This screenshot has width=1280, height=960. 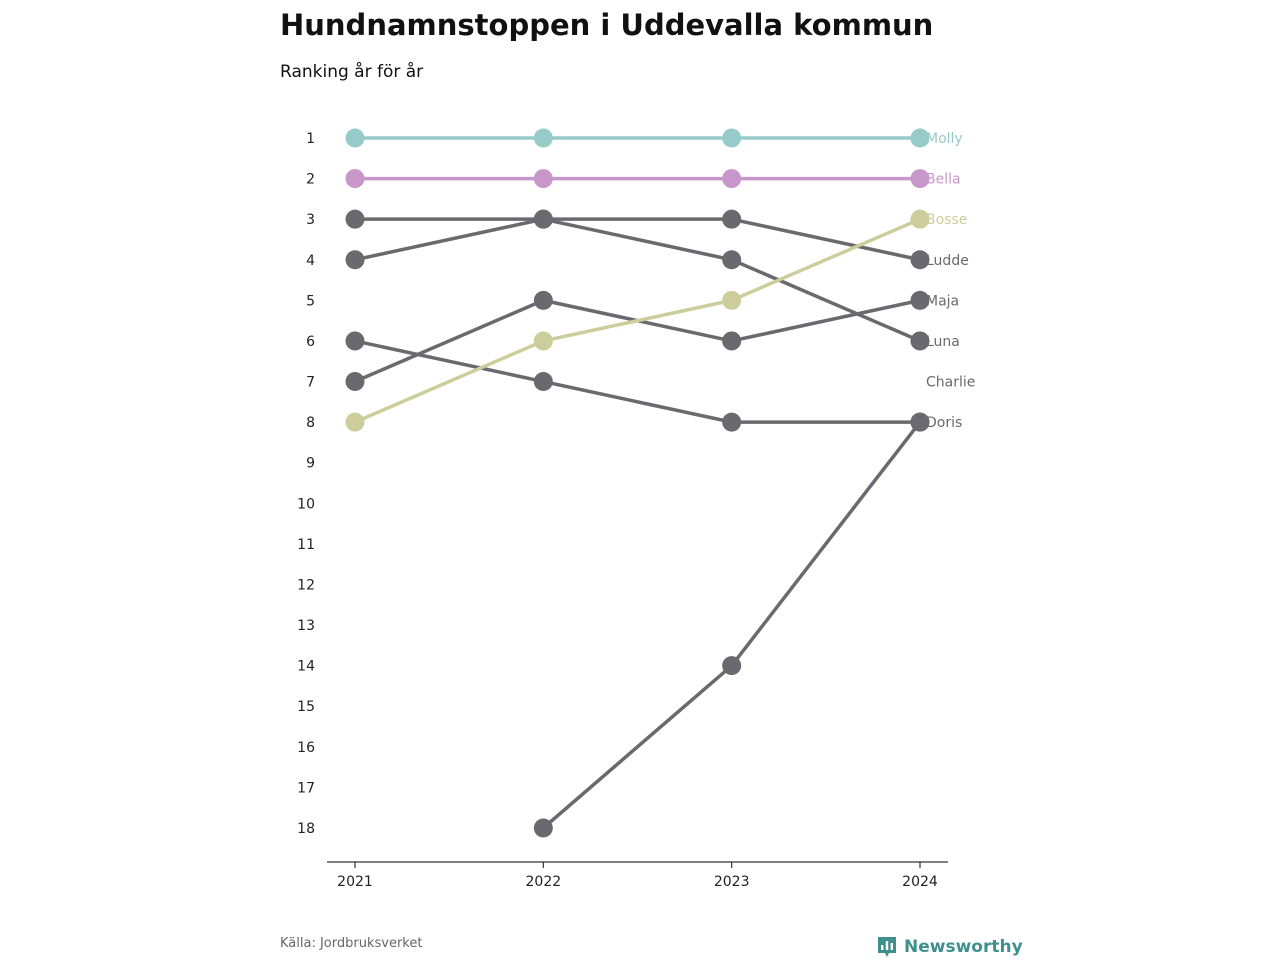 I want to click on point-luna-2021, so click(x=355, y=219).